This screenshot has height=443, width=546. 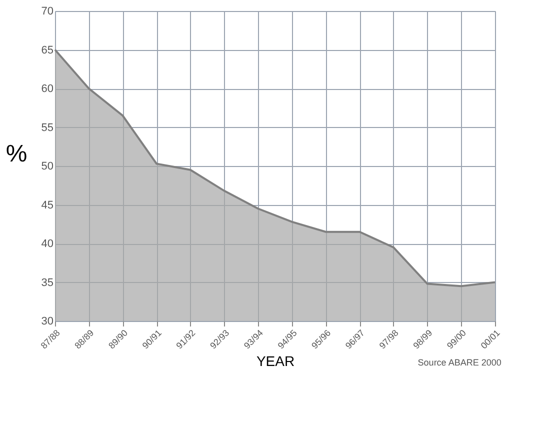 I want to click on x-axis-title: YEAR, so click(x=275, y=360).